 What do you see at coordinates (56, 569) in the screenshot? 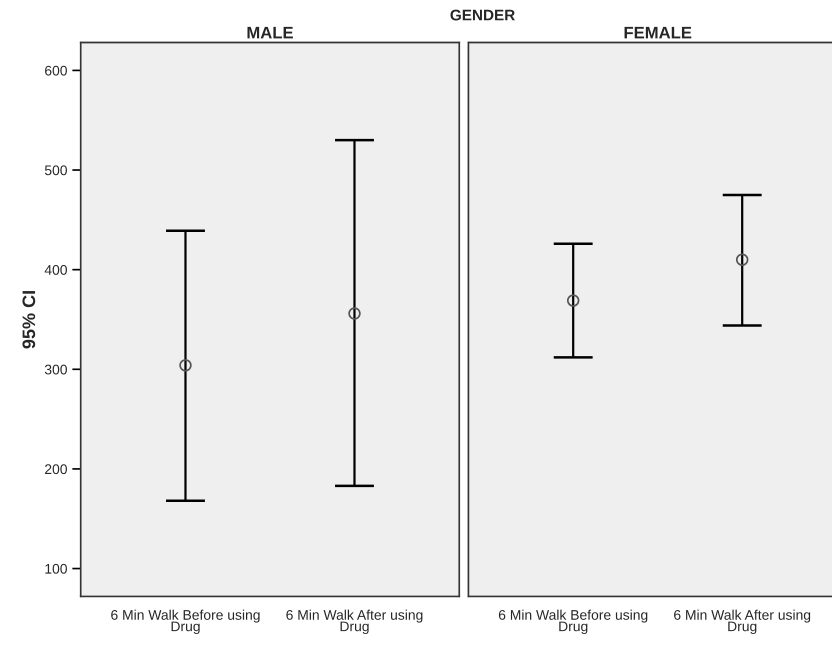
I see `y-tick-label: 100` at bounding box center [56, 569].